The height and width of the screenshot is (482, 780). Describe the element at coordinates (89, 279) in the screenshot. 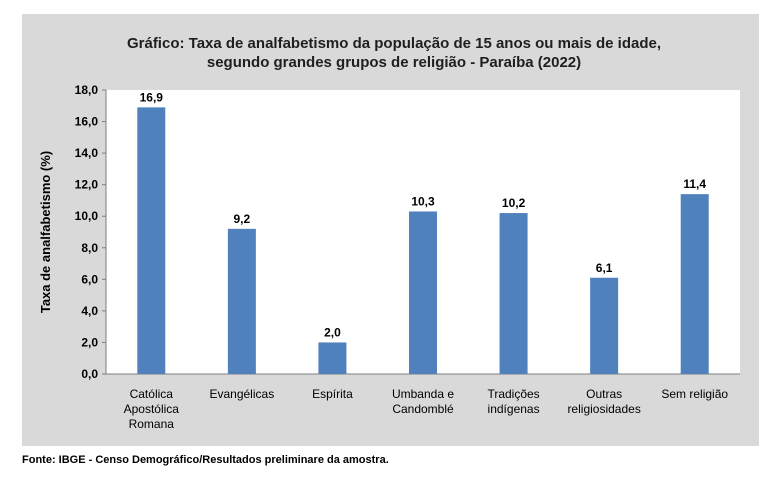

I see `y-tick-label: 6,0` at that location.